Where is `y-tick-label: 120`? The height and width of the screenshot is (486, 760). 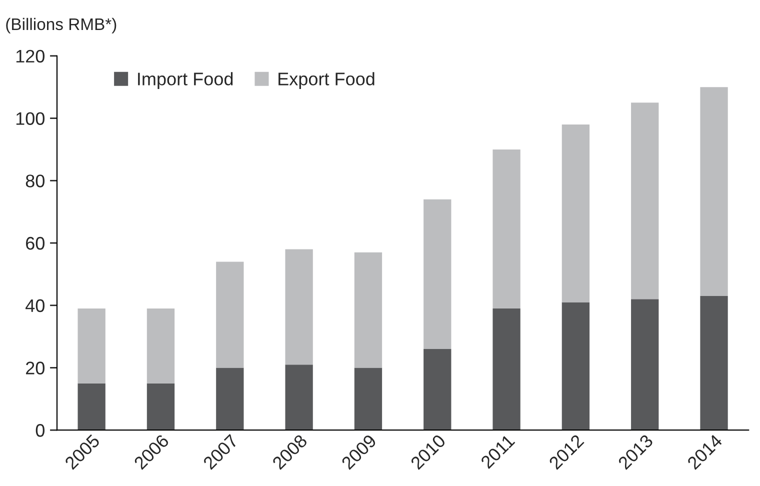 y-tick-label: 120 is located at coordinates (30, 56).